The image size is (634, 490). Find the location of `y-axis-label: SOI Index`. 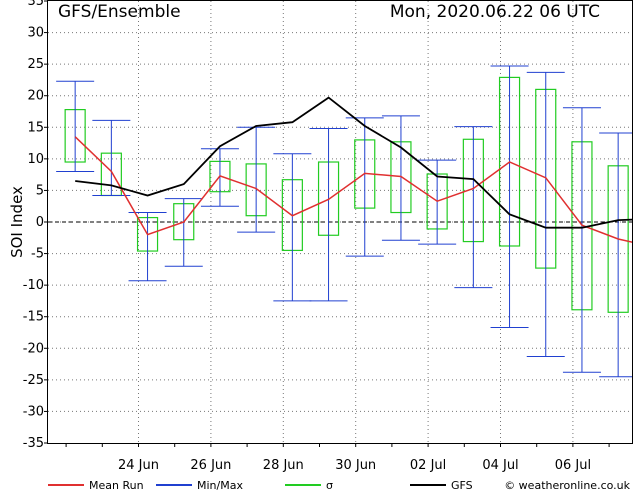

y-axis-label: SOI Index is located at coordinates (17, 222).